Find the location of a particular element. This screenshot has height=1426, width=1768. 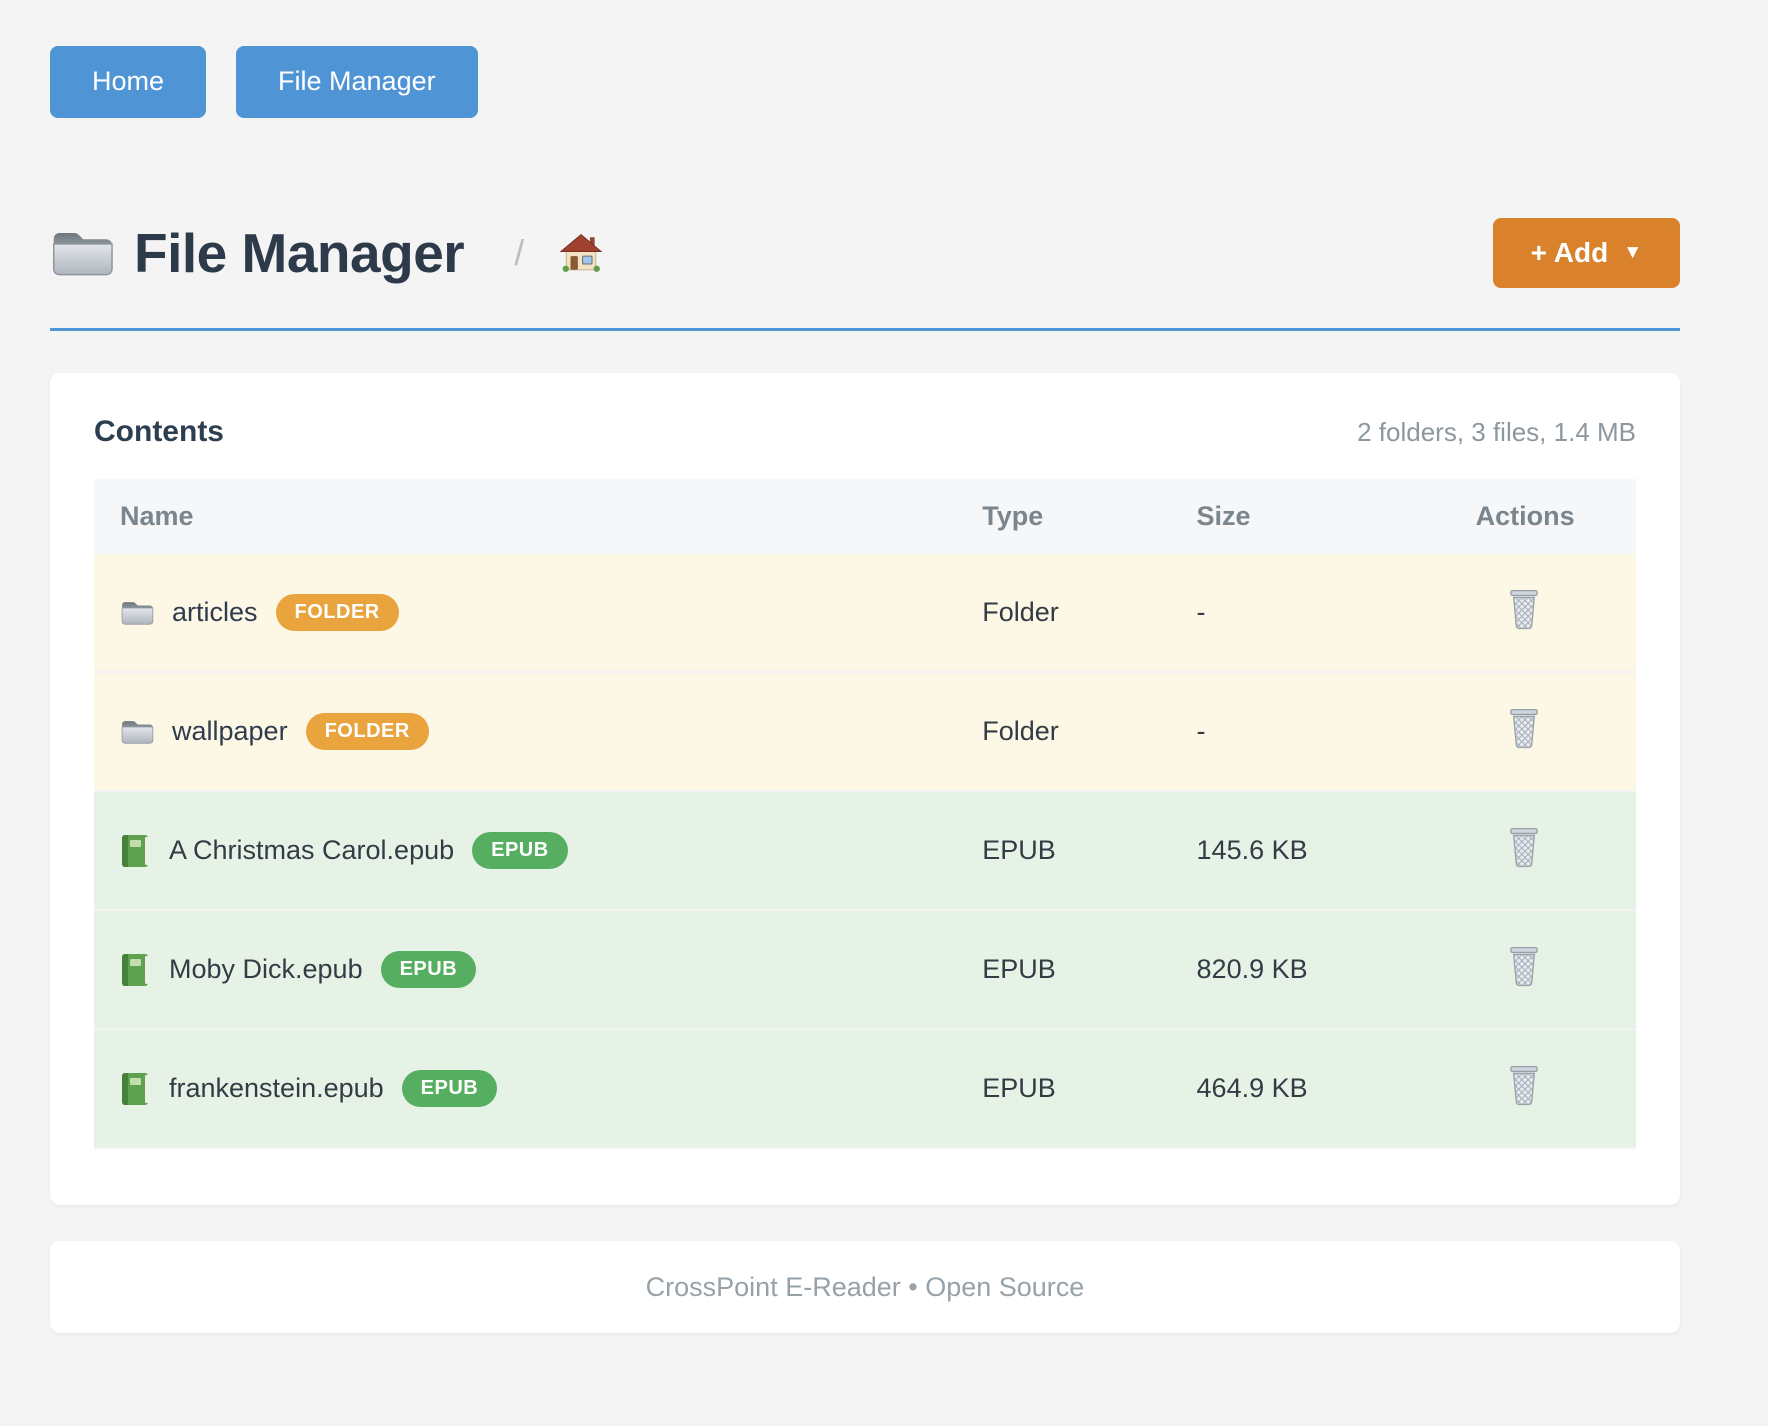

file-name-link: A Christmas Carol.epub is located at coordinates (312, 850).